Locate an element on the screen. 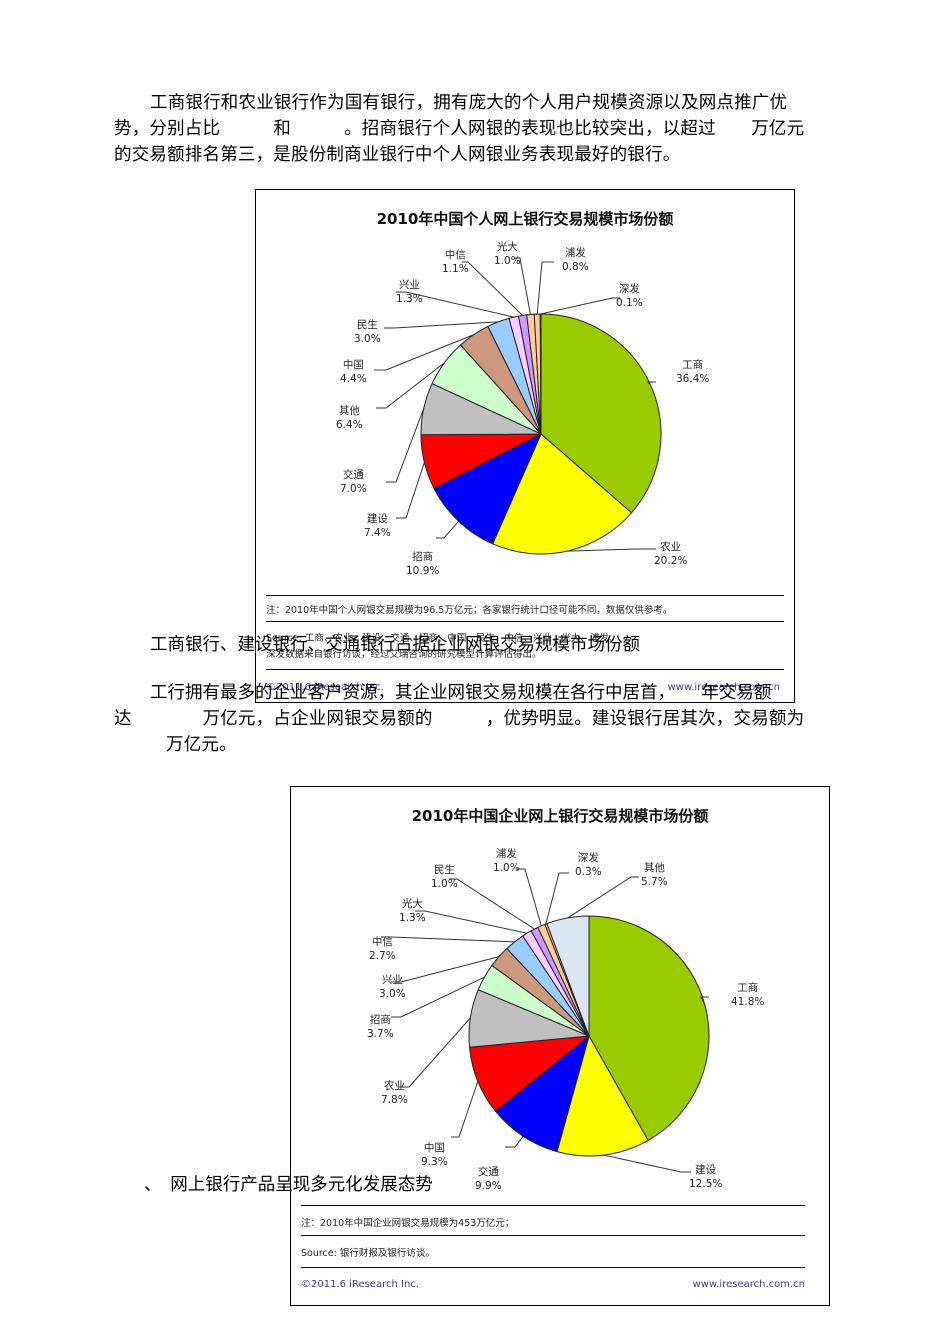 The image size is (950, 1344). pie-label: 光大 1.3% is located at coordinates (412, 911).